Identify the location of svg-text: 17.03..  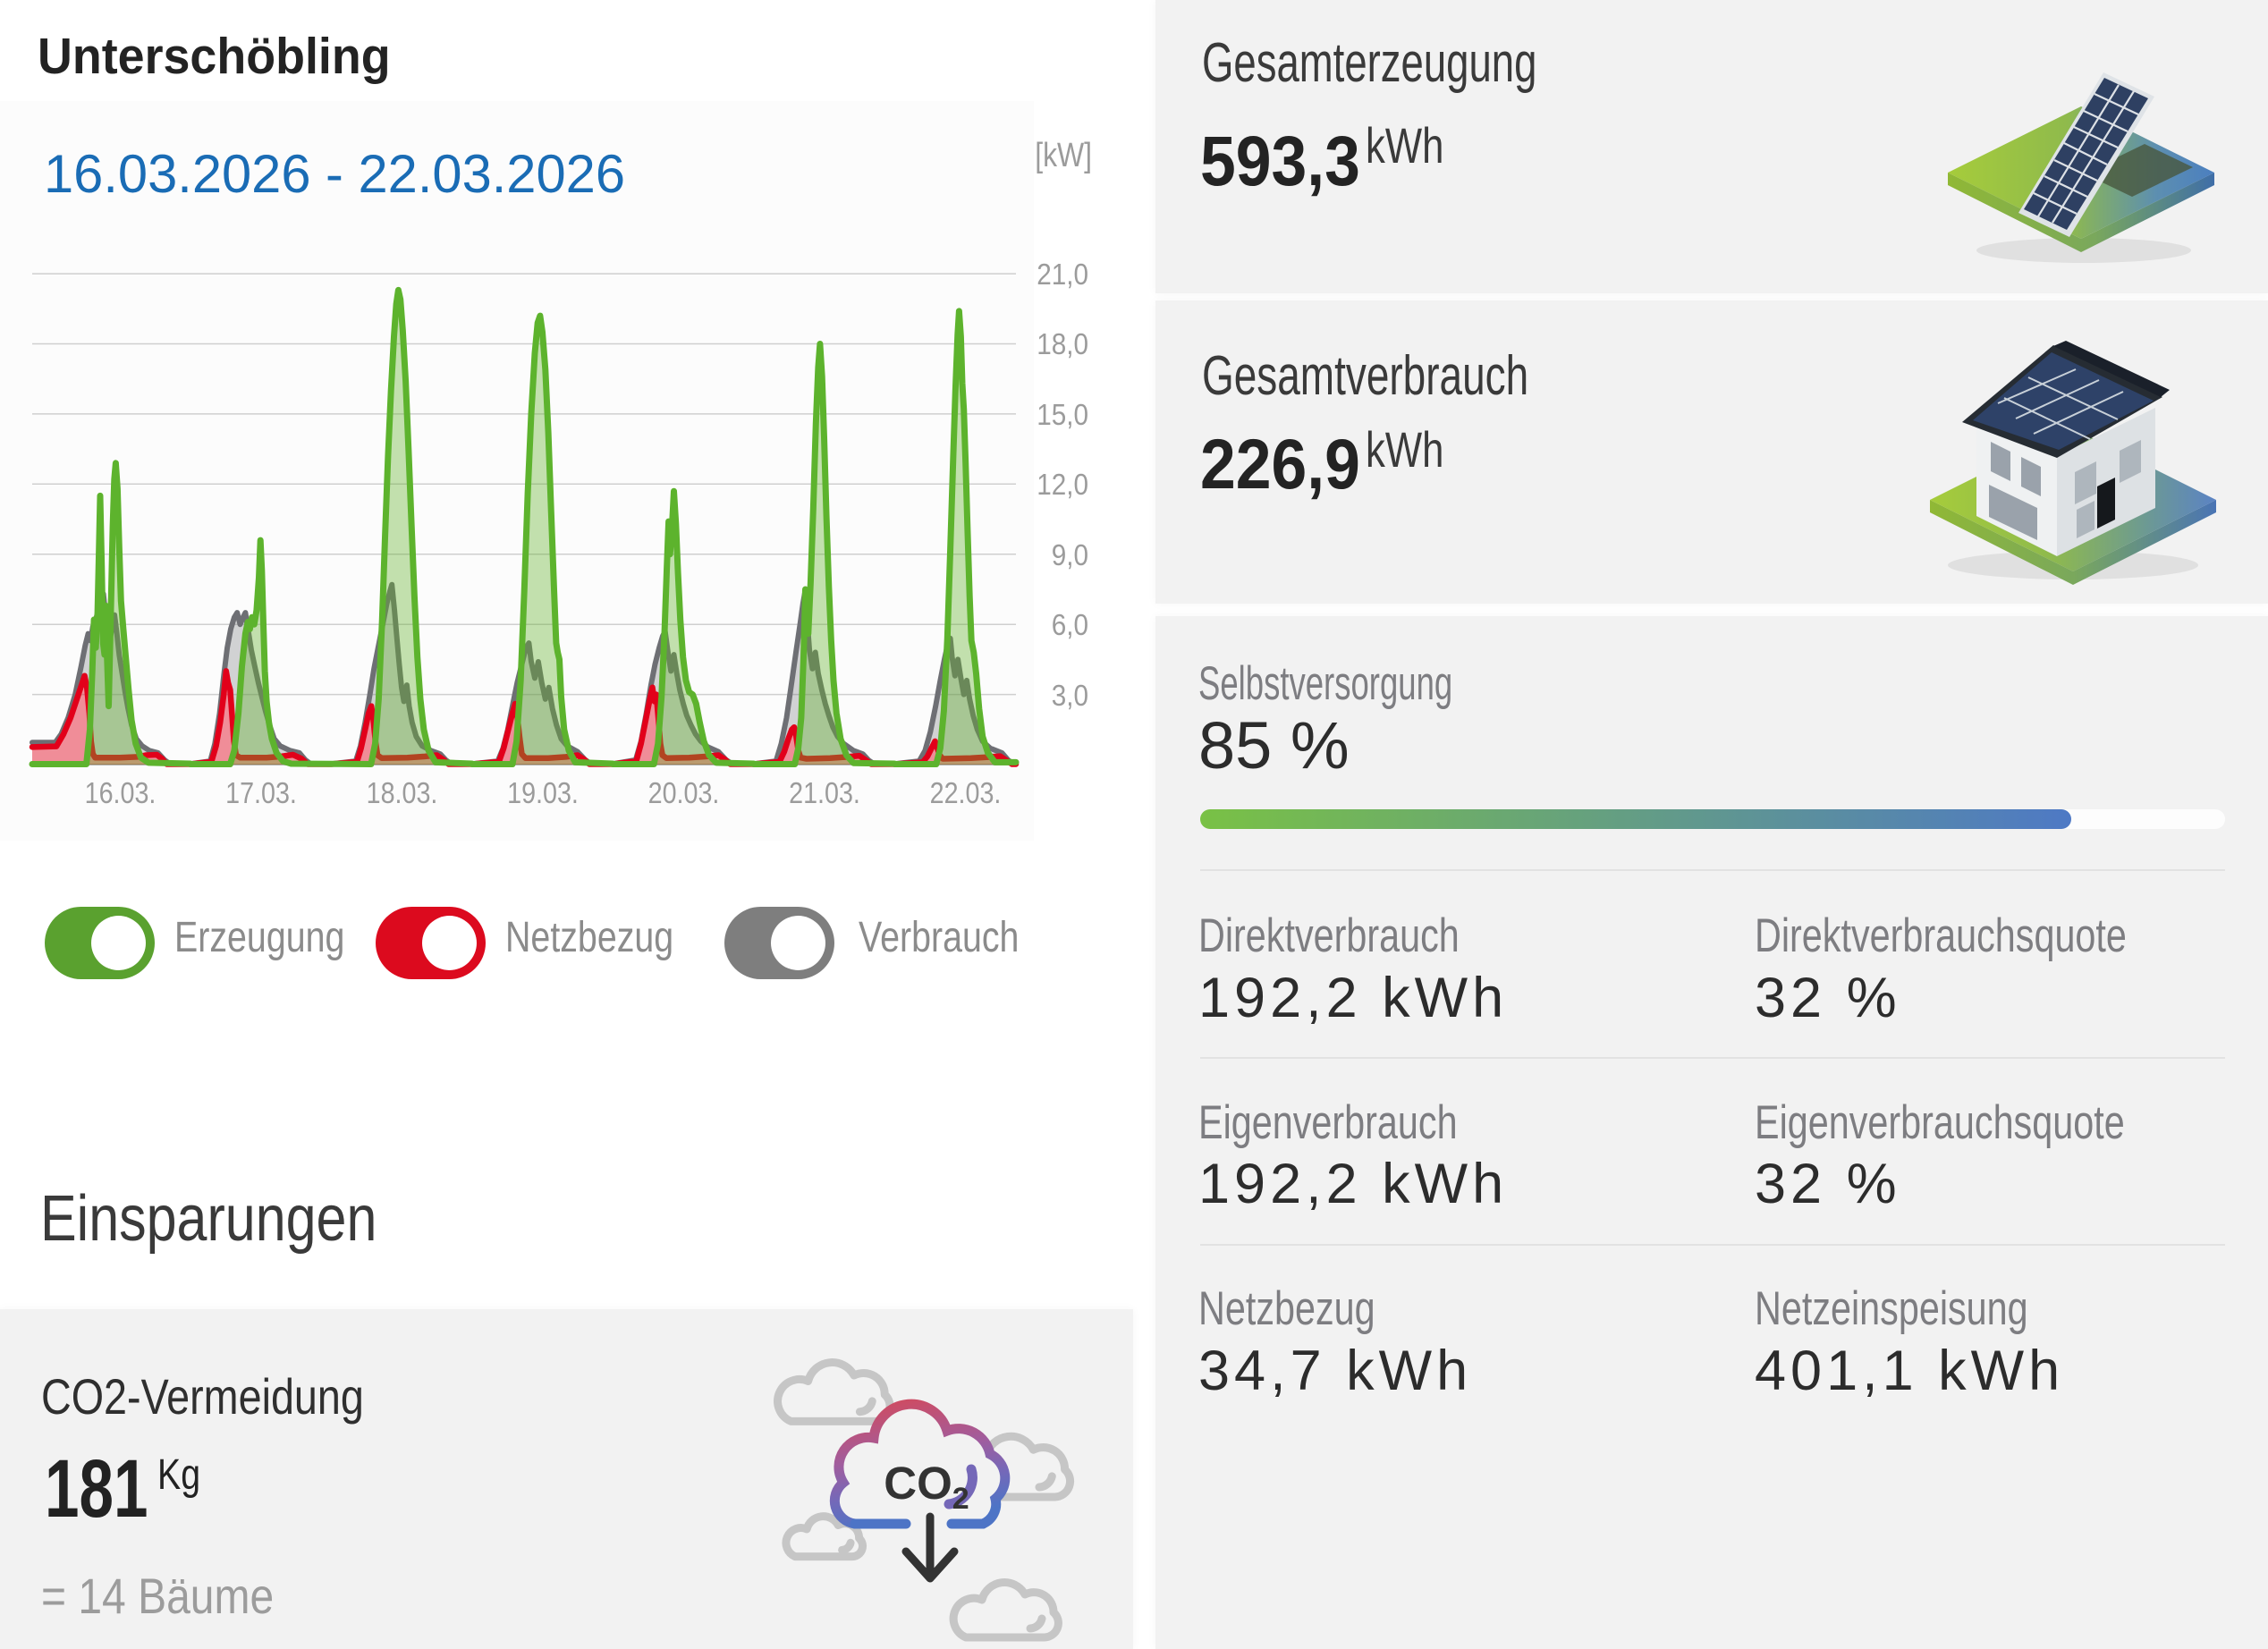
(261, 792).